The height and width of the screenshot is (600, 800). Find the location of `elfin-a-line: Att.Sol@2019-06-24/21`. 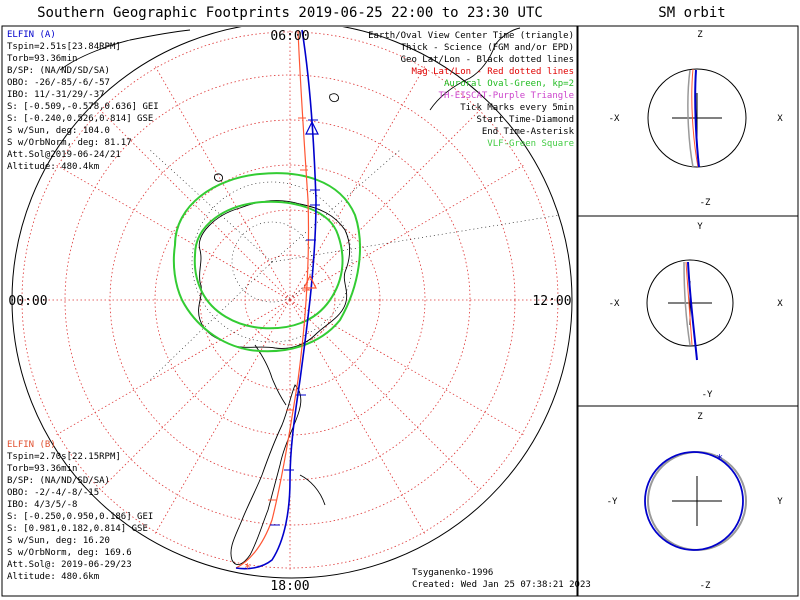

elfin-a-line: Att.Sol@2019-06-24/21 is located at coordinates (64, 155).